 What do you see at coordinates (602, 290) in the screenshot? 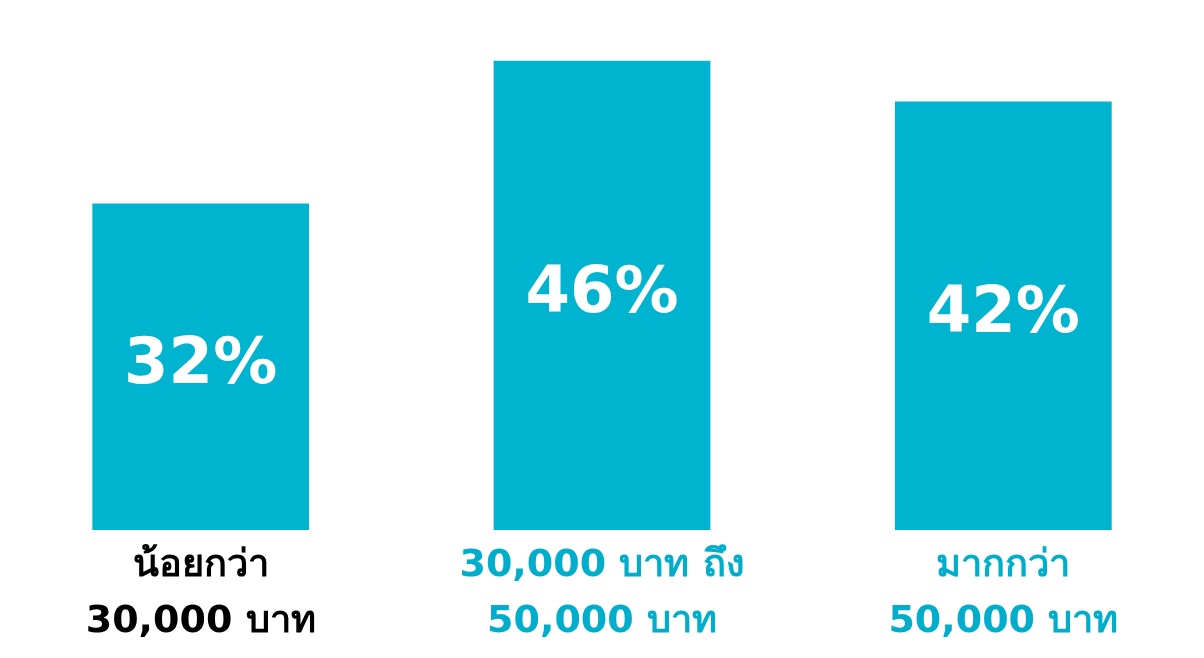
I see `data-label: 46%` at bounding box center [602, 290].